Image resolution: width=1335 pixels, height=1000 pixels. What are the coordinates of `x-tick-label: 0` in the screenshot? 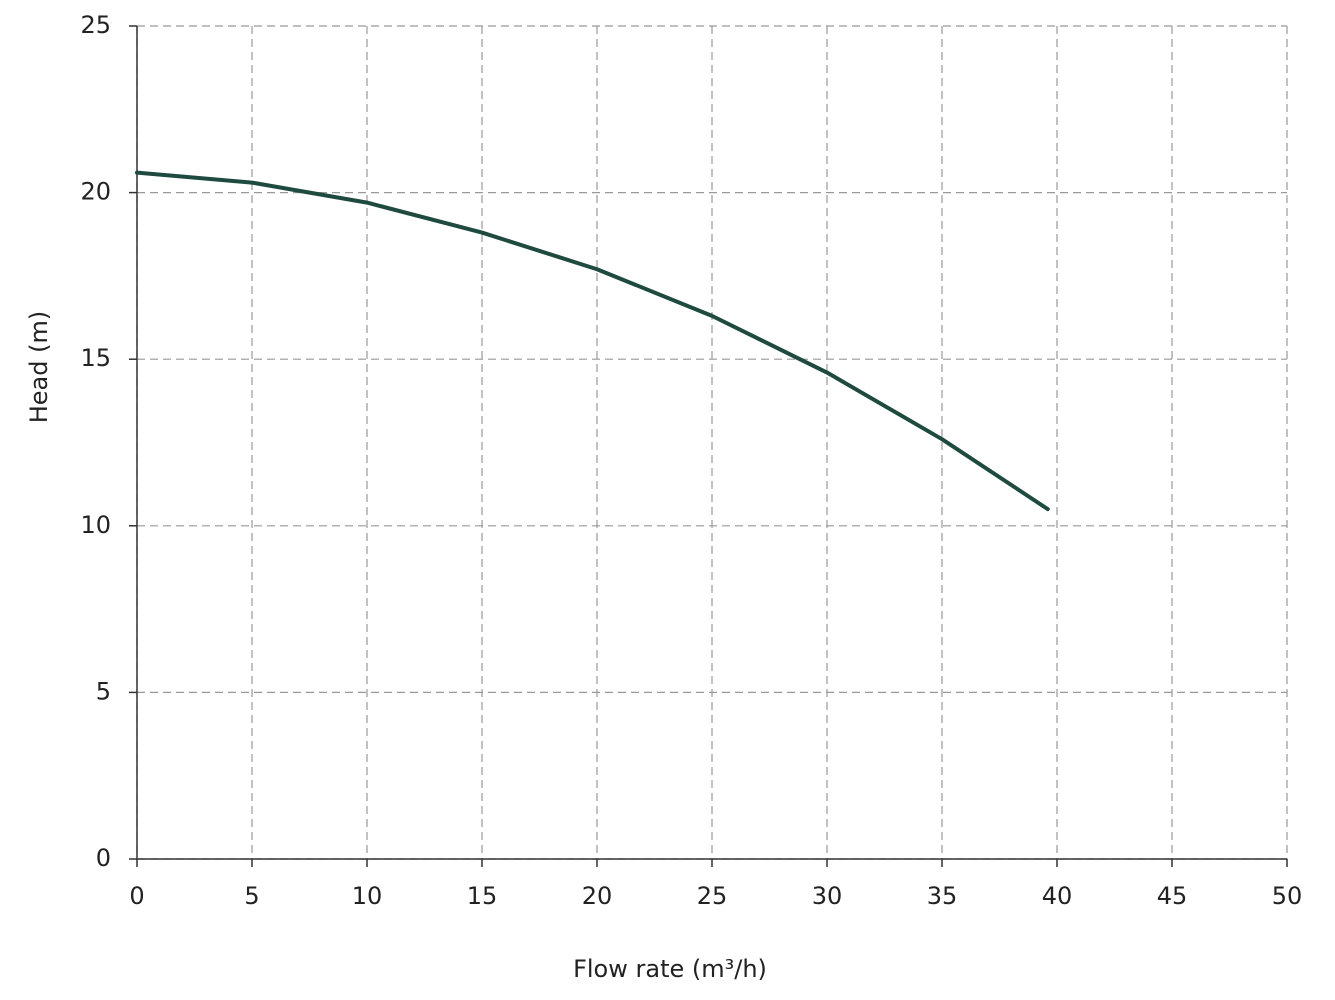 It's located at (136, 896).